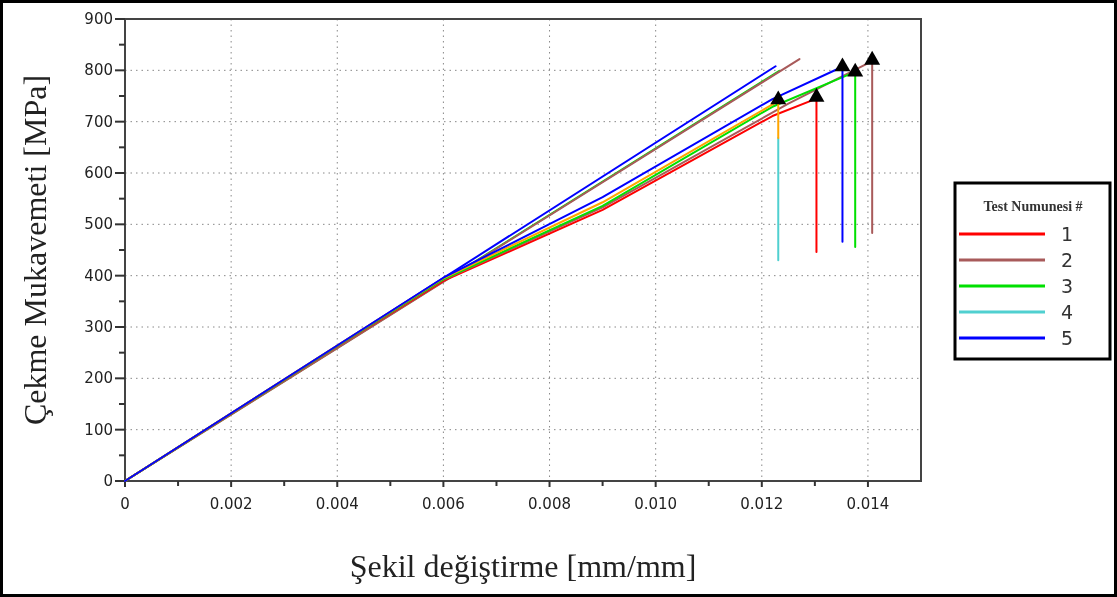 This screenshot has height=597, width=1117. What do you see at coordinates (1067, 312) in the screenshot?
I see `legend-label: 4` at bounding box center [1067, 312].